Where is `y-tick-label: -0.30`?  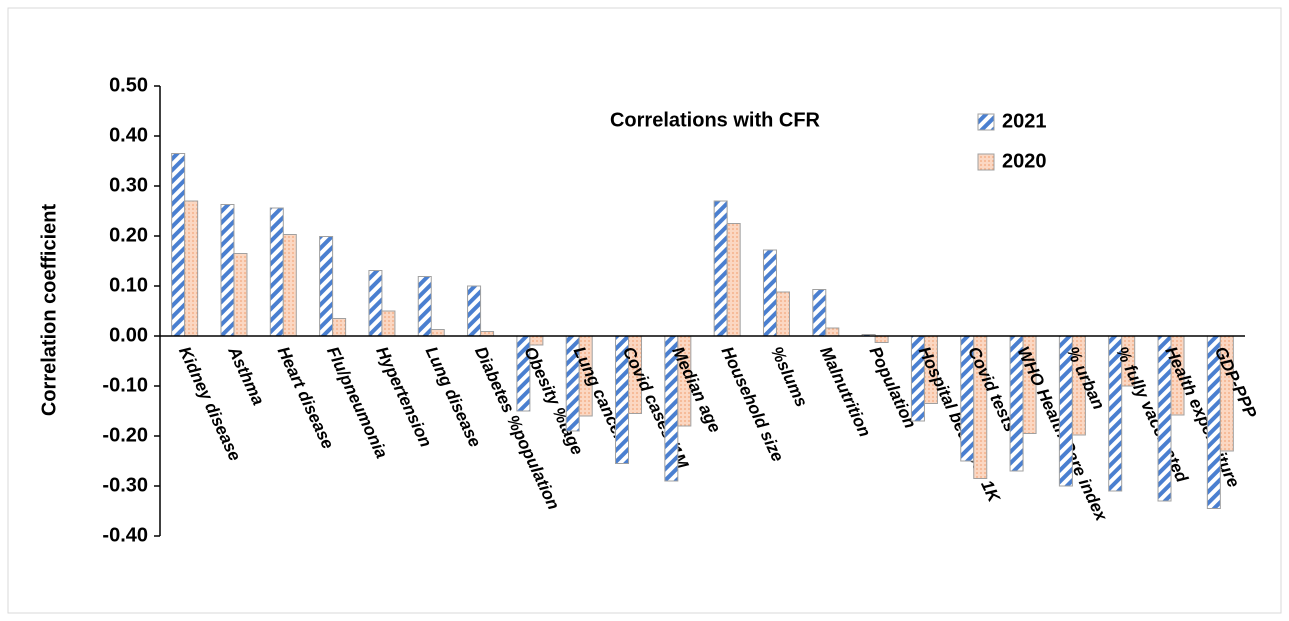 y-tick-label: -0.30 is located at coordinates (125, 485).